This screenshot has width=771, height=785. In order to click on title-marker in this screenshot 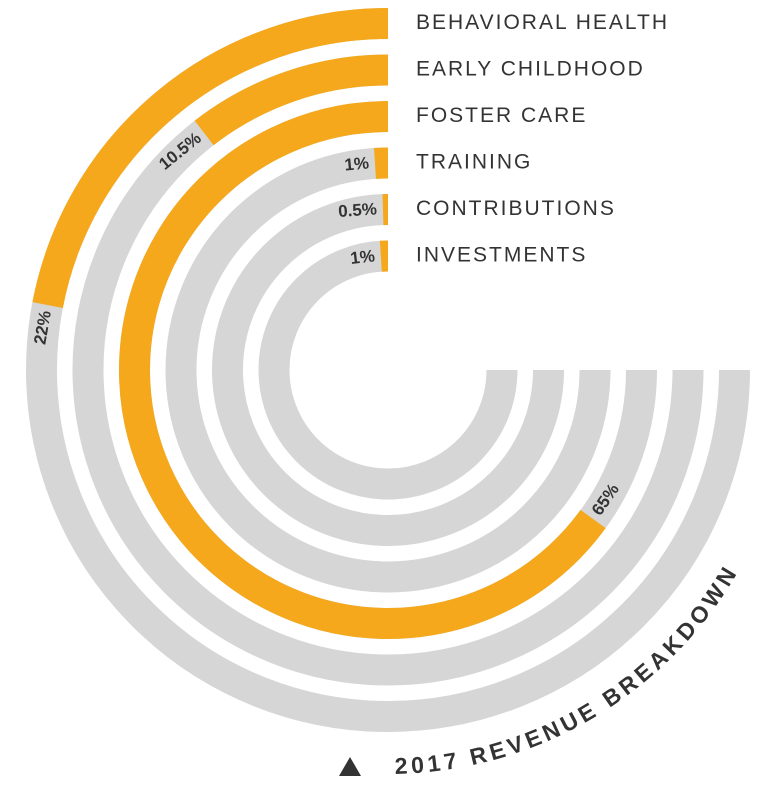, I will do `click(350, 766)`.